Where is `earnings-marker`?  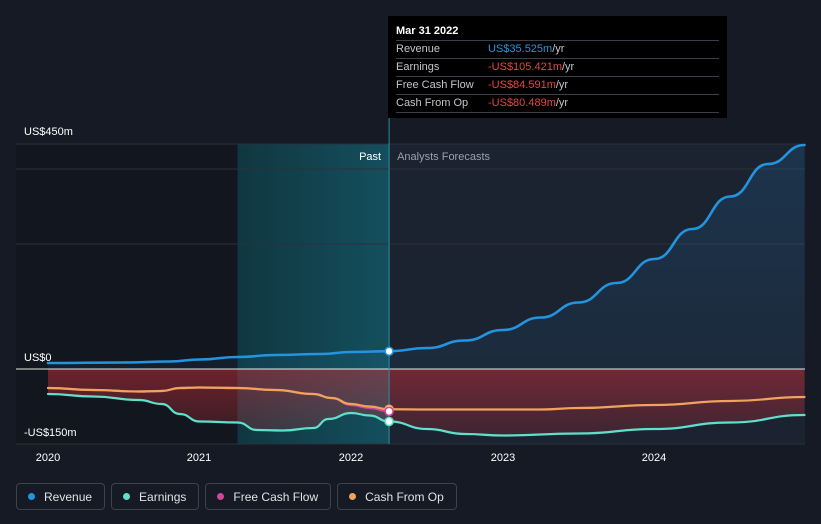 earnings-marker is located at coordinates (389, 421).